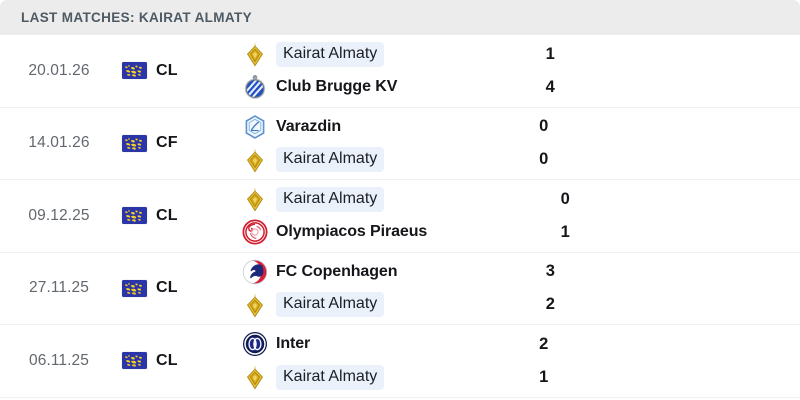 This screenshot has width=800, height=400. I want to click on fc-copenhagen-crest-icon, so click(255, 272).